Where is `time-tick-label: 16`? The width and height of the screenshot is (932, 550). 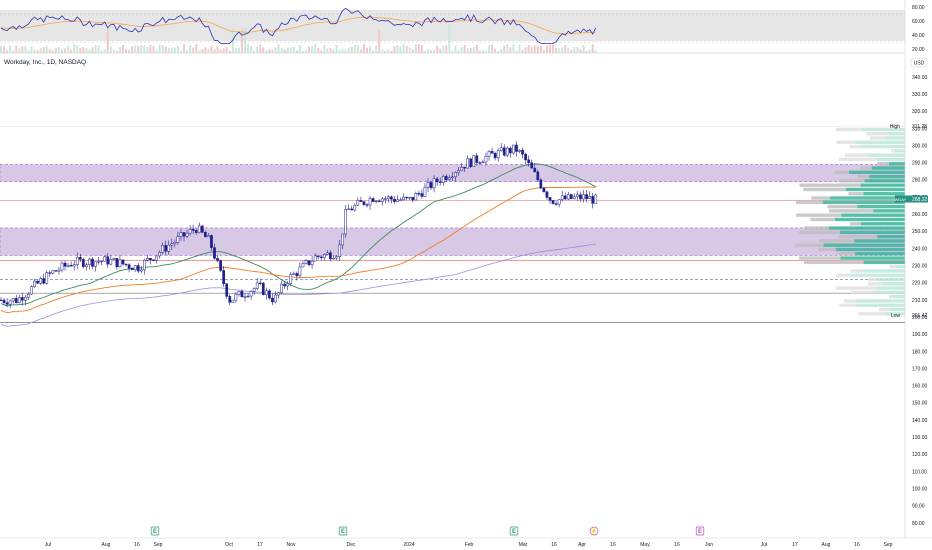 time-tick-label: 16 is located at coordinates (137, 545).